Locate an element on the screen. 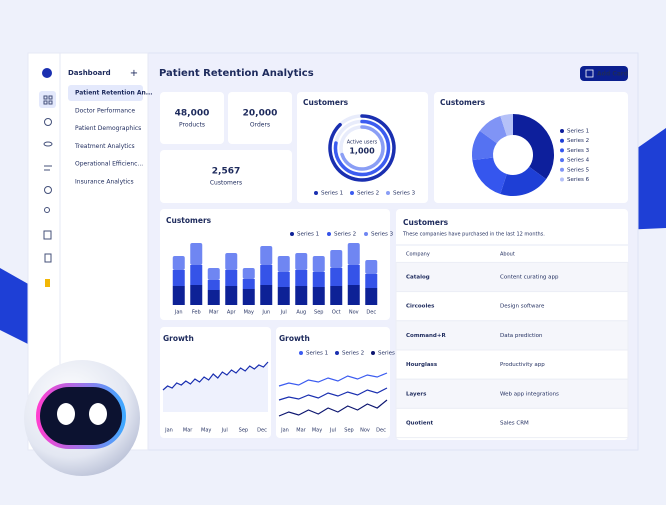 Image resolution: width=666 pixels, height=509 pixels. stat-value: 2,567 is located at coordinates (226, 172).